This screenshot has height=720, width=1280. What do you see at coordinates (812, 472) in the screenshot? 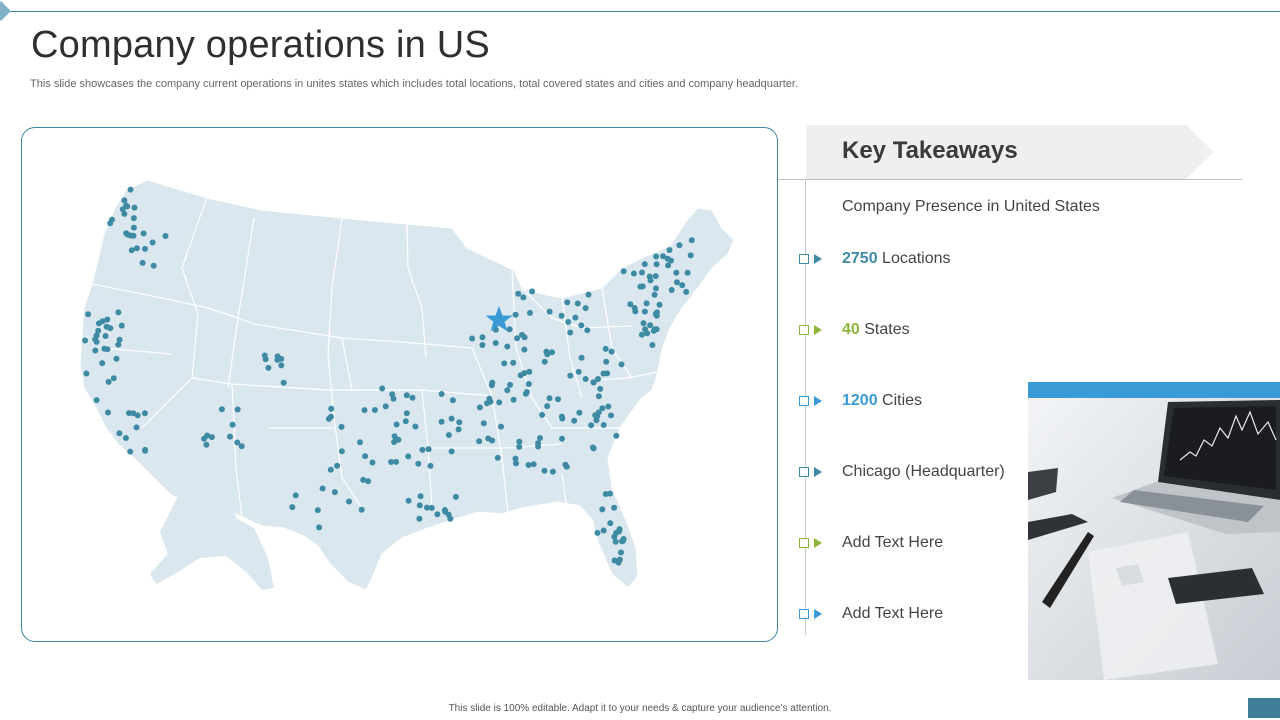
I see `bullet-arrow-icon` at bounding box center [812, 472].